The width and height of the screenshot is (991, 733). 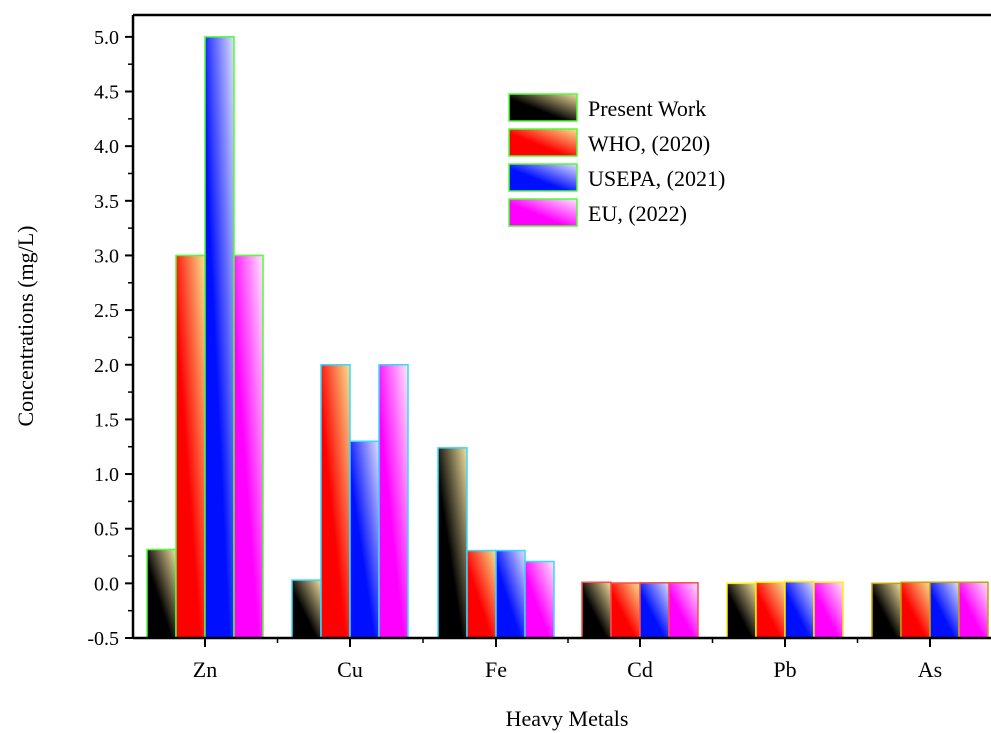 What do you see at coordinates (543, 177) in the screenshot?
I see `legend-swatch-usepa` at bounding box center [543, 177].